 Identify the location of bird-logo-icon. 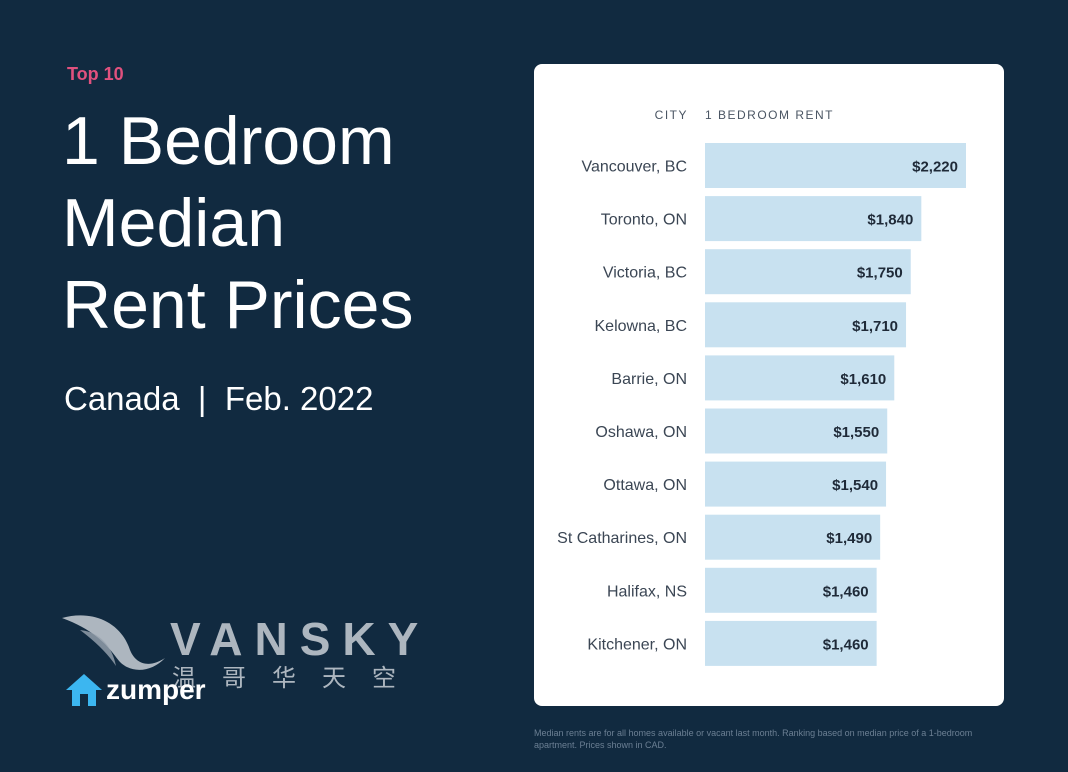
(113, 642).